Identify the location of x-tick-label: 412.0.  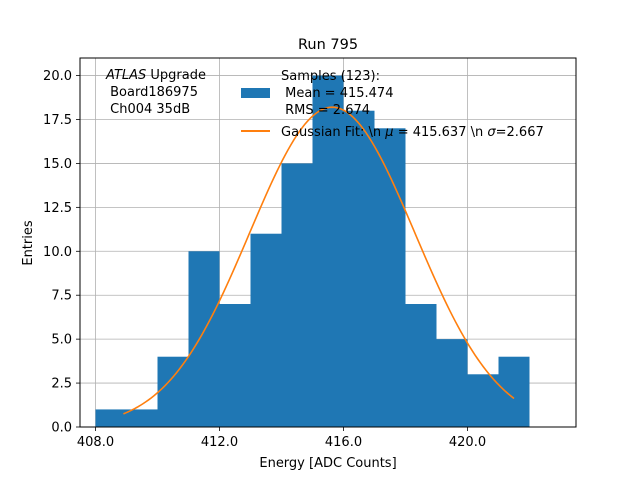
(219, 442).